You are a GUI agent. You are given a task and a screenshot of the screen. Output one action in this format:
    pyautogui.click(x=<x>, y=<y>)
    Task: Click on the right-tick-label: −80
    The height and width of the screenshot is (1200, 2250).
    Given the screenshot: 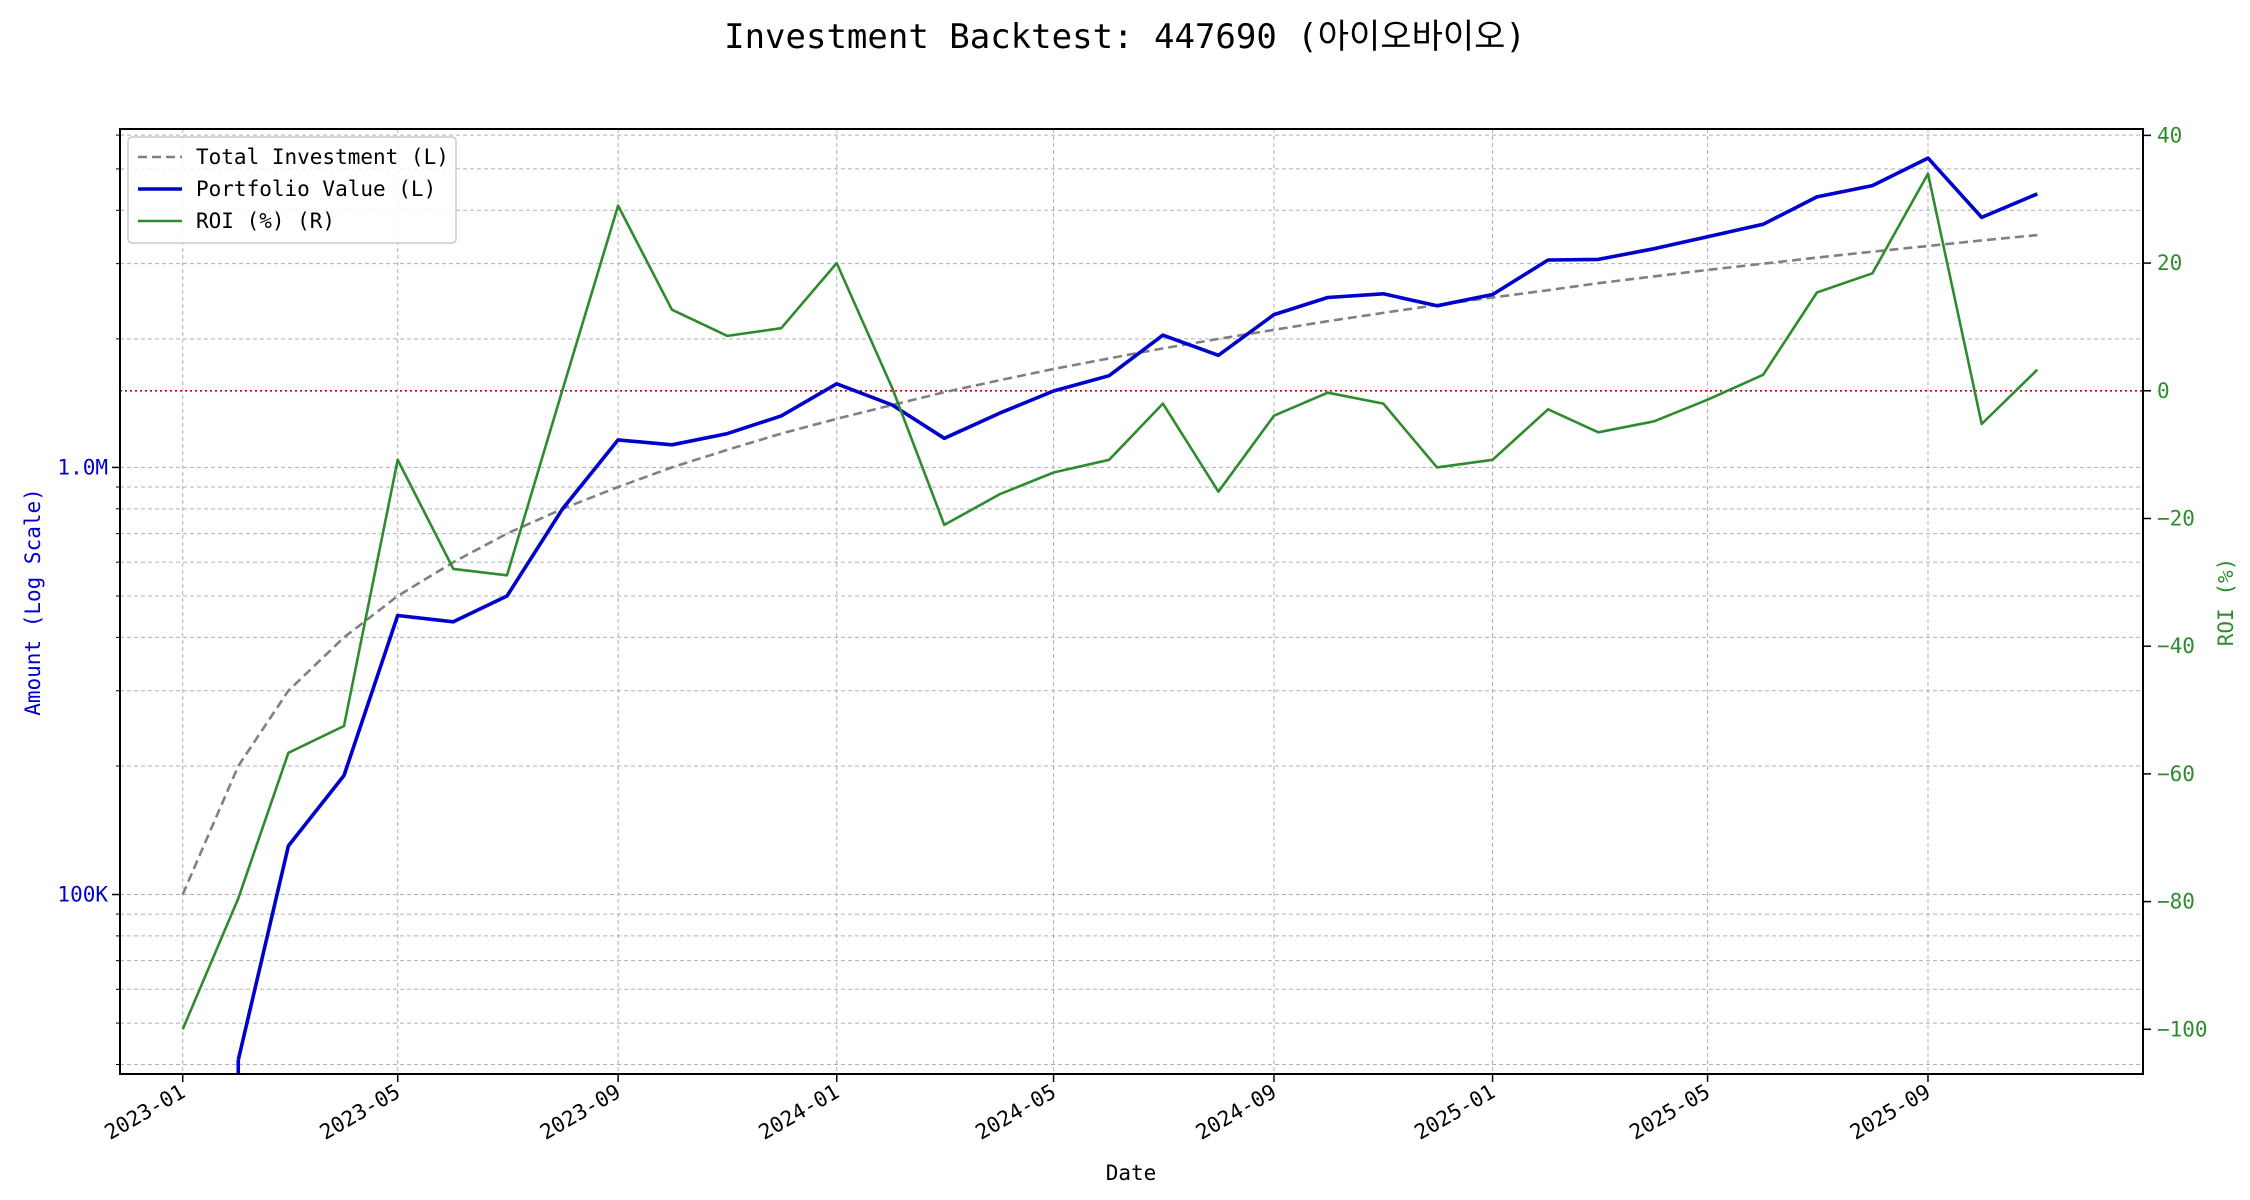 What is the action you would take?
    pyautogui.click(x=2176, y=902)
    